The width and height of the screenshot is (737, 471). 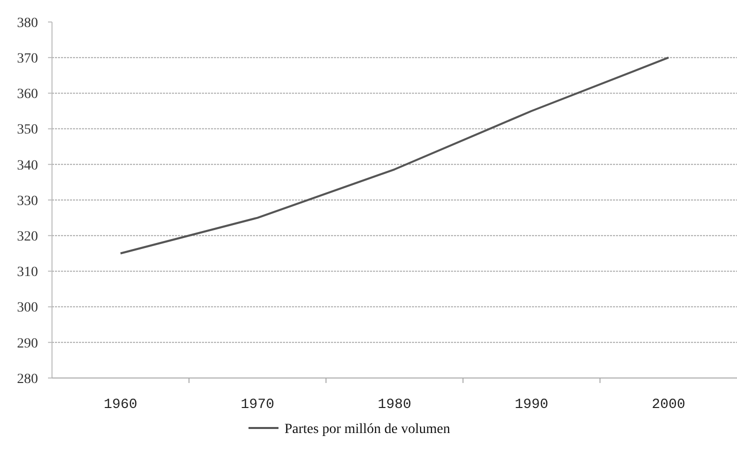 I want to click on x-tick-label: 1960, so click(x=121, y=405).